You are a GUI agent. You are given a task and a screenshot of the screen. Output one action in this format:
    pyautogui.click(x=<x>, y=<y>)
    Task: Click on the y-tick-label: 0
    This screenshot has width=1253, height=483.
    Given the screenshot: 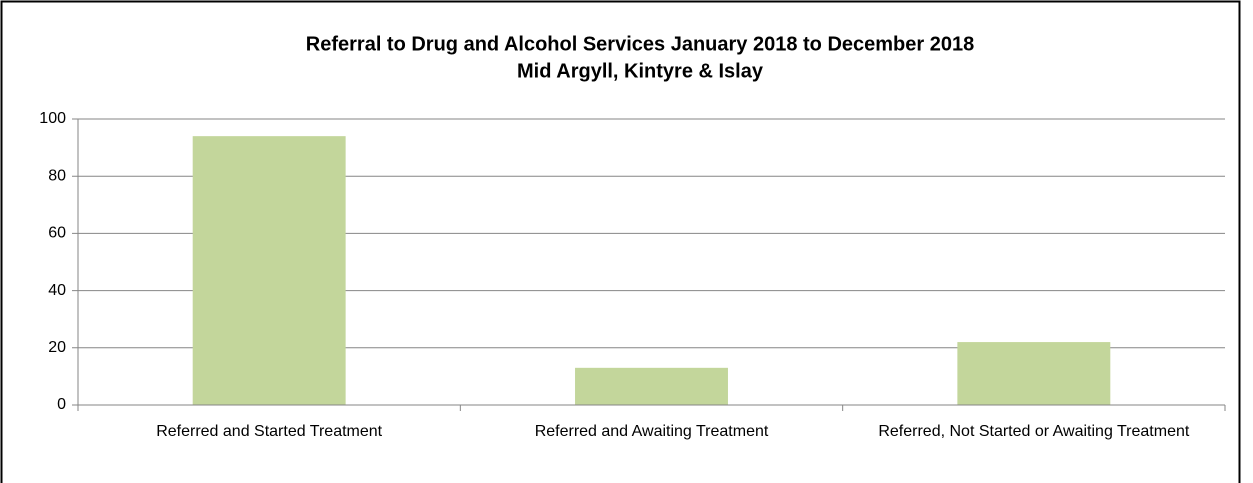 What is the action you would take?
    pyautogui.click(x=61, y=404)
    